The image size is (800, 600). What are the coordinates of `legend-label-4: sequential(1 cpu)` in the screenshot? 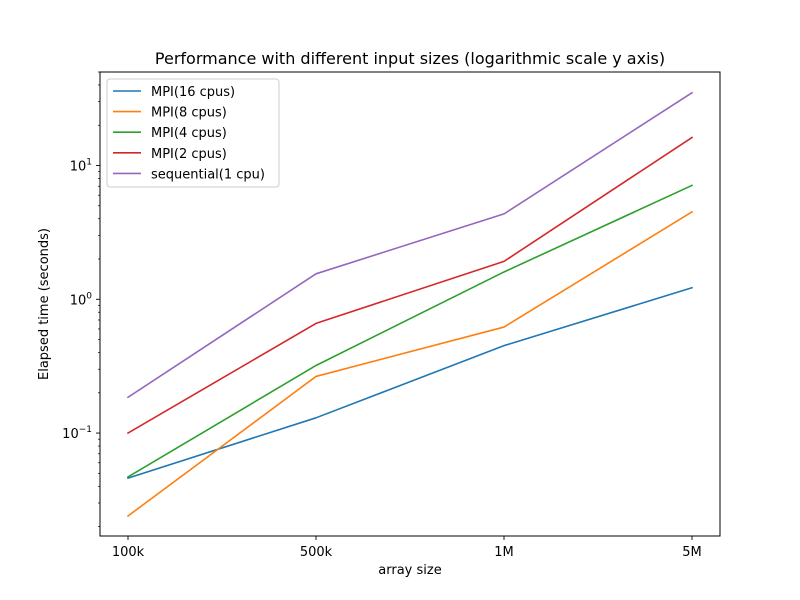 It's located at (208, 174).